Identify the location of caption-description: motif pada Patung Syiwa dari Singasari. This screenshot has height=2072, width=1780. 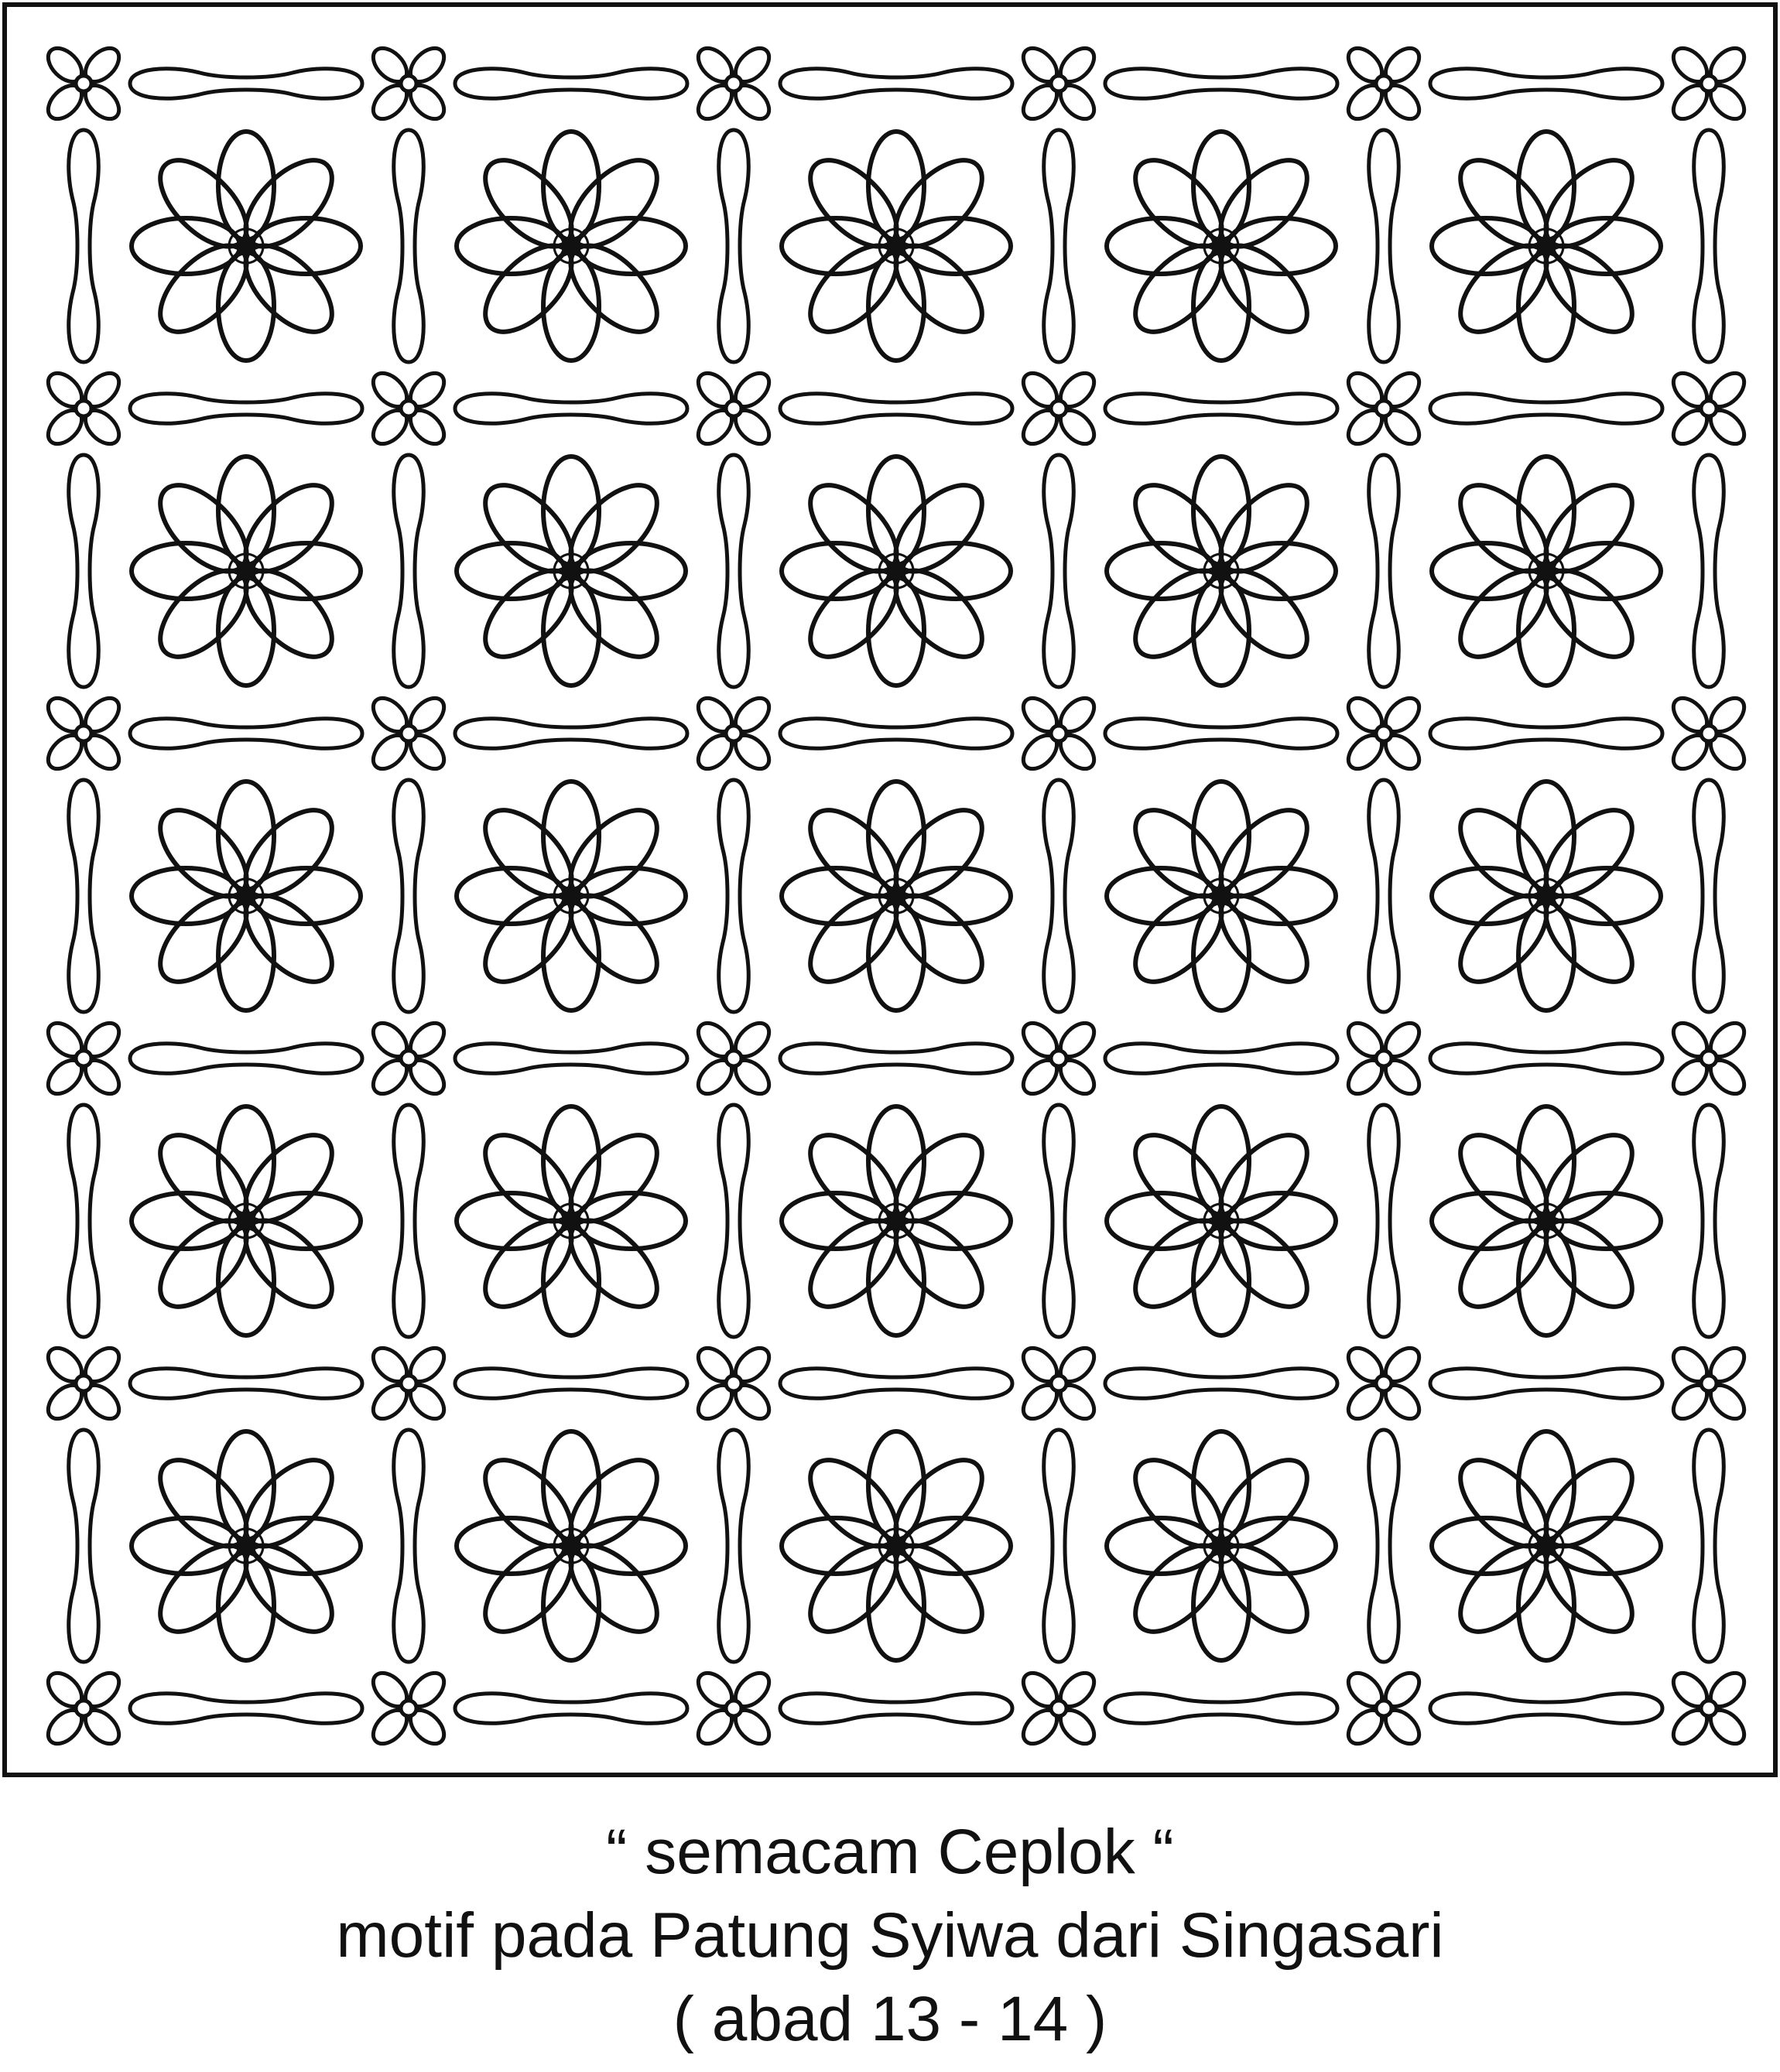
(890, 1935).